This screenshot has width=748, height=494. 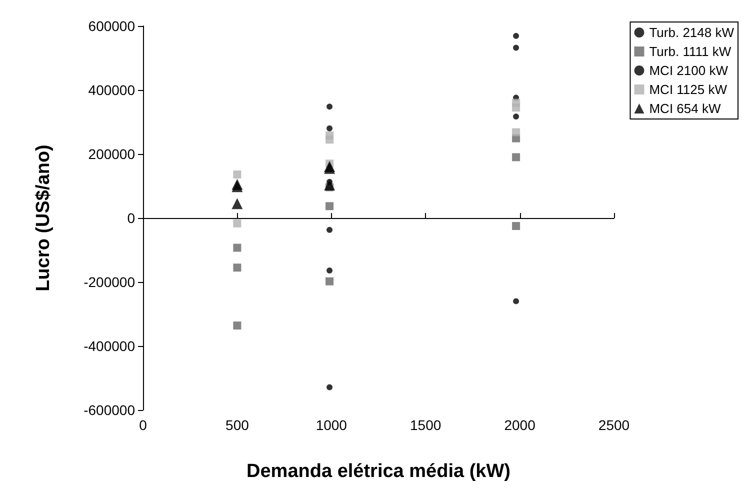 What do you see at coordinates (614, 425) in the screenshot?
I see `x-tick-label: 2500` at bounding box center [614, 425].